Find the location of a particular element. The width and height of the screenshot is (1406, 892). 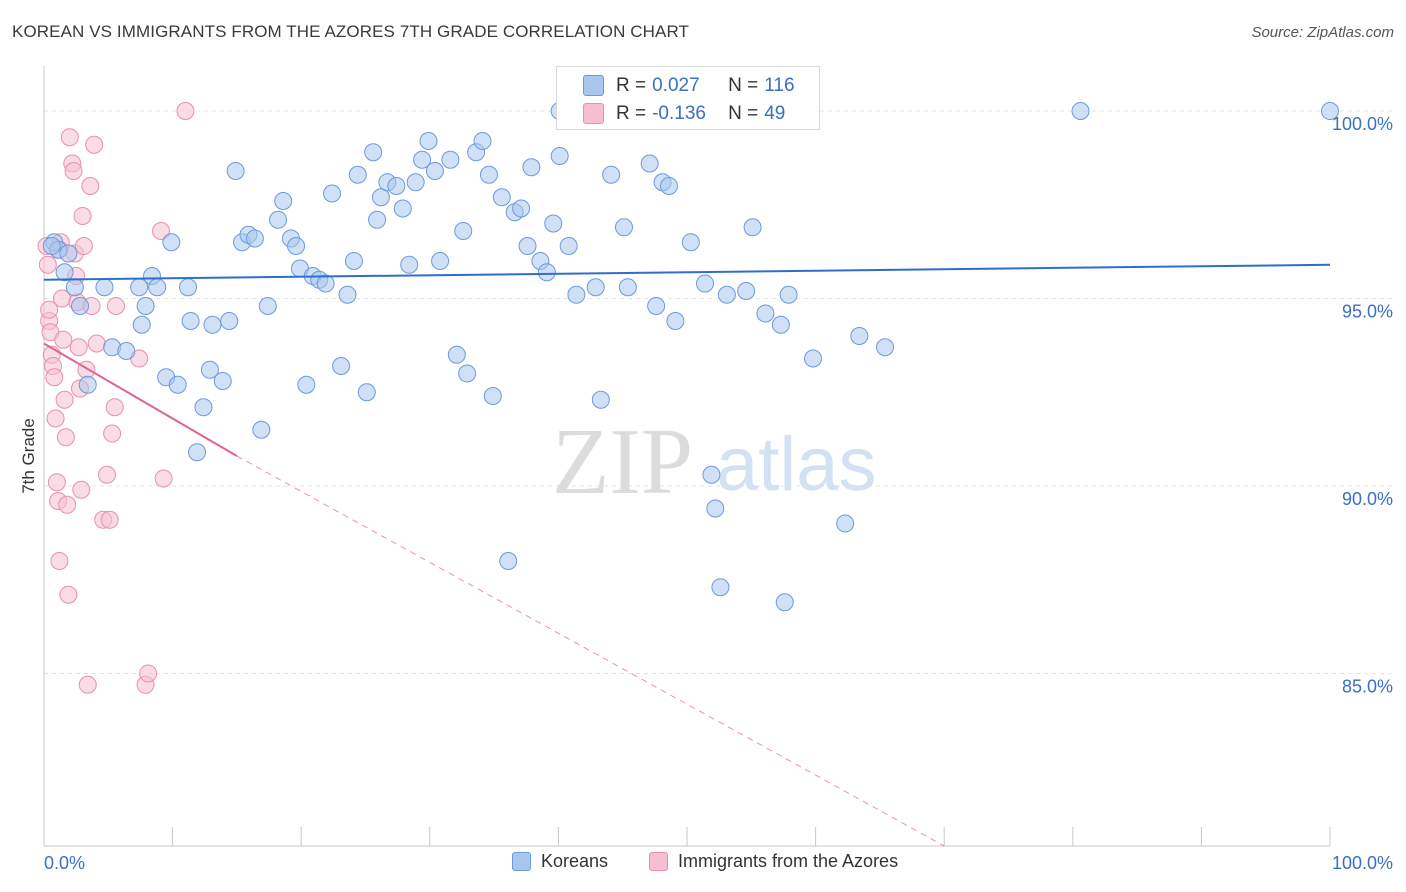

stats-swatch-koreans is located at coordinates (593, 85).